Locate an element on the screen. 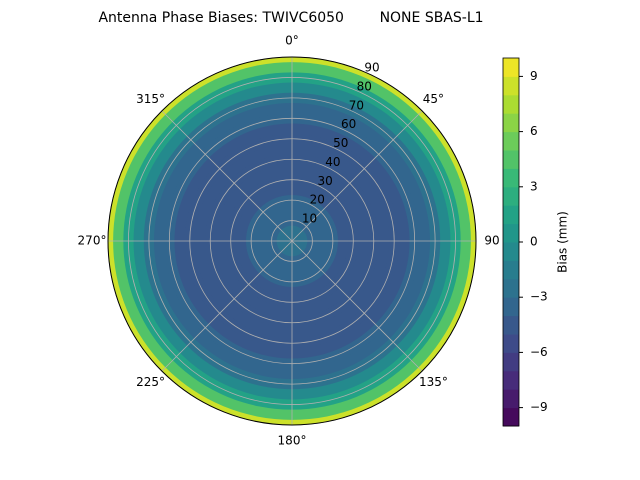  angle-tick-label: 45° is located at coordinates (433, 99).